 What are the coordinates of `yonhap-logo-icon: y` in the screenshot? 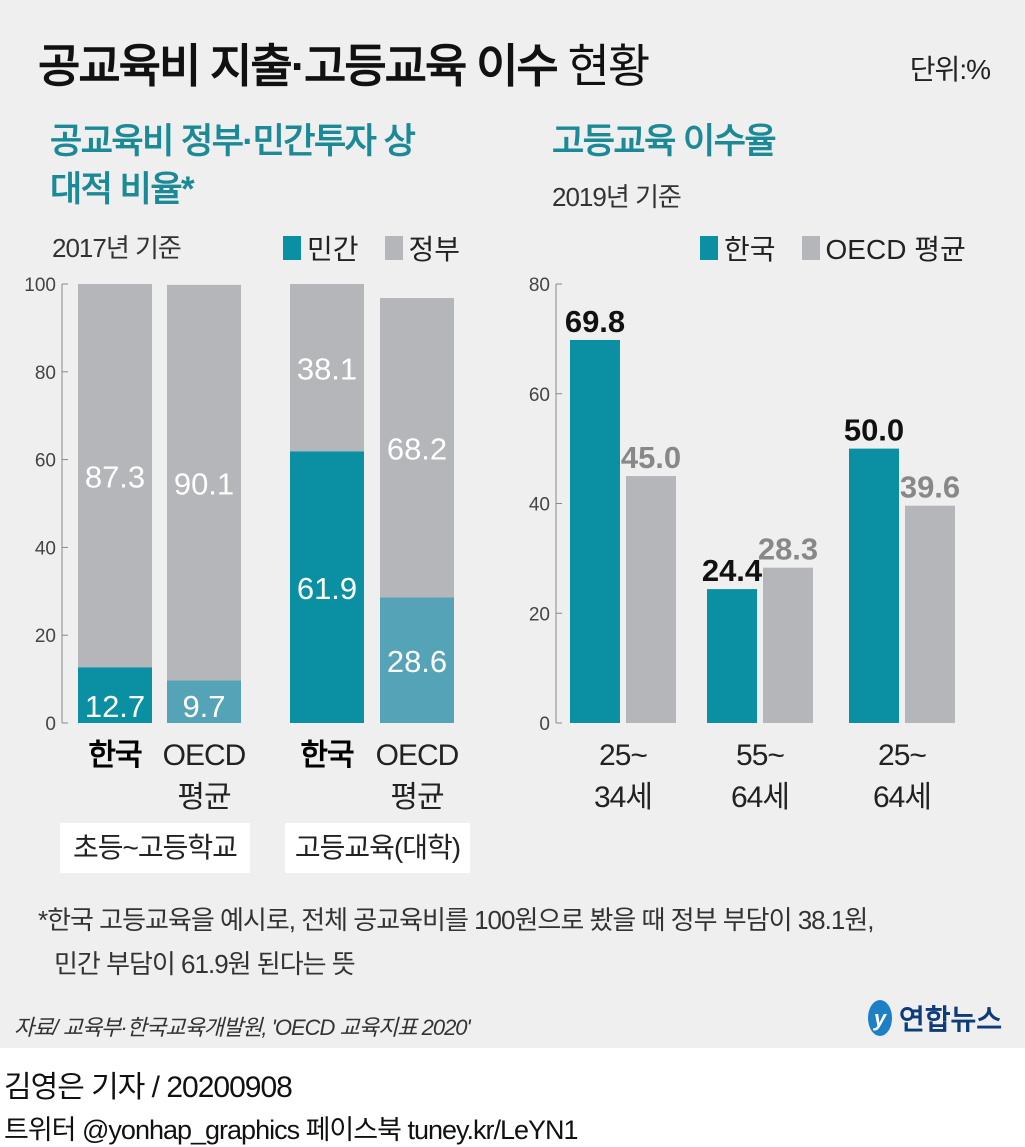 It's located at (880, 1018).